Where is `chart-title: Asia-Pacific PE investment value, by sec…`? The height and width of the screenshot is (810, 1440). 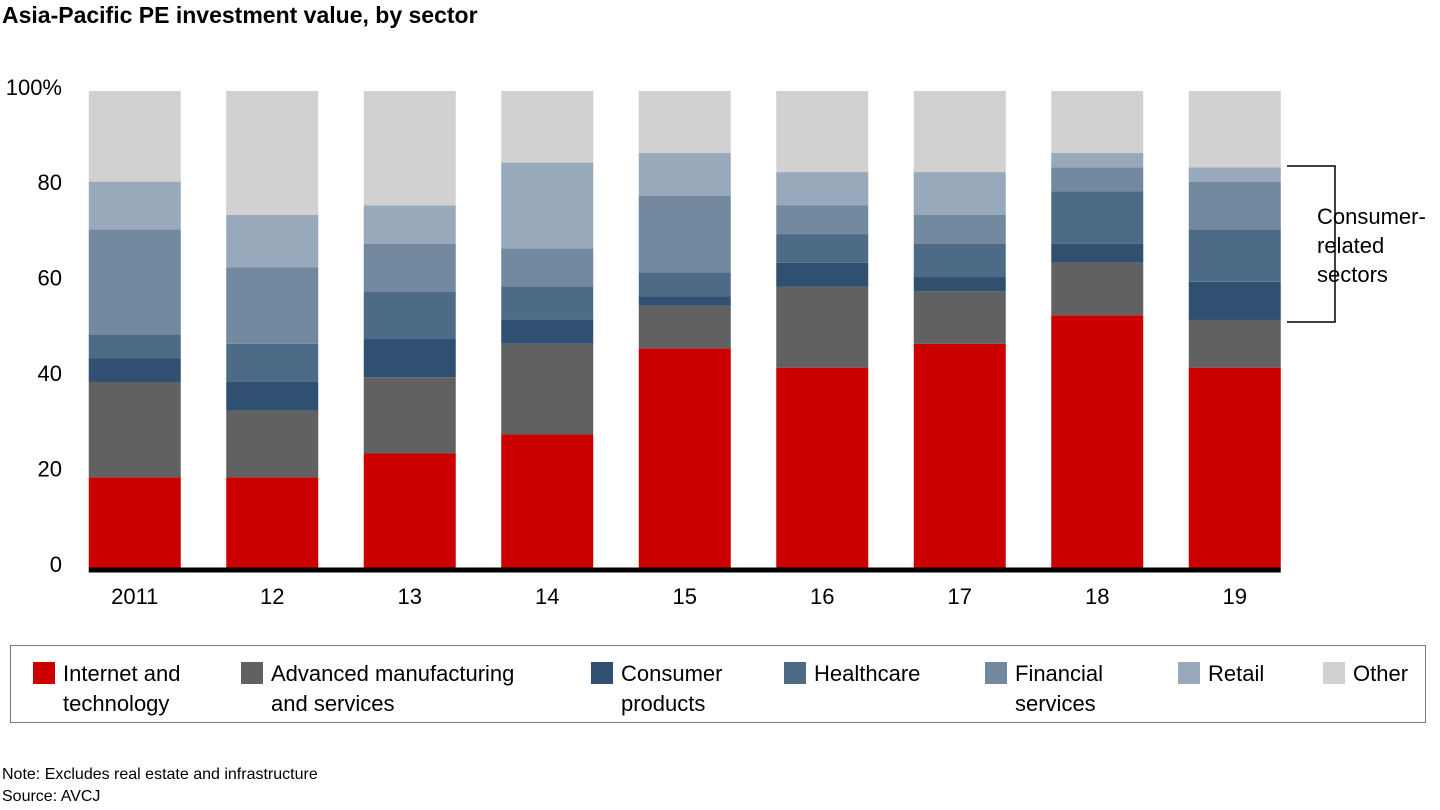
chart-title: Asia-Pacific PE investment value, by sec… is located at coordinates (240, 15).